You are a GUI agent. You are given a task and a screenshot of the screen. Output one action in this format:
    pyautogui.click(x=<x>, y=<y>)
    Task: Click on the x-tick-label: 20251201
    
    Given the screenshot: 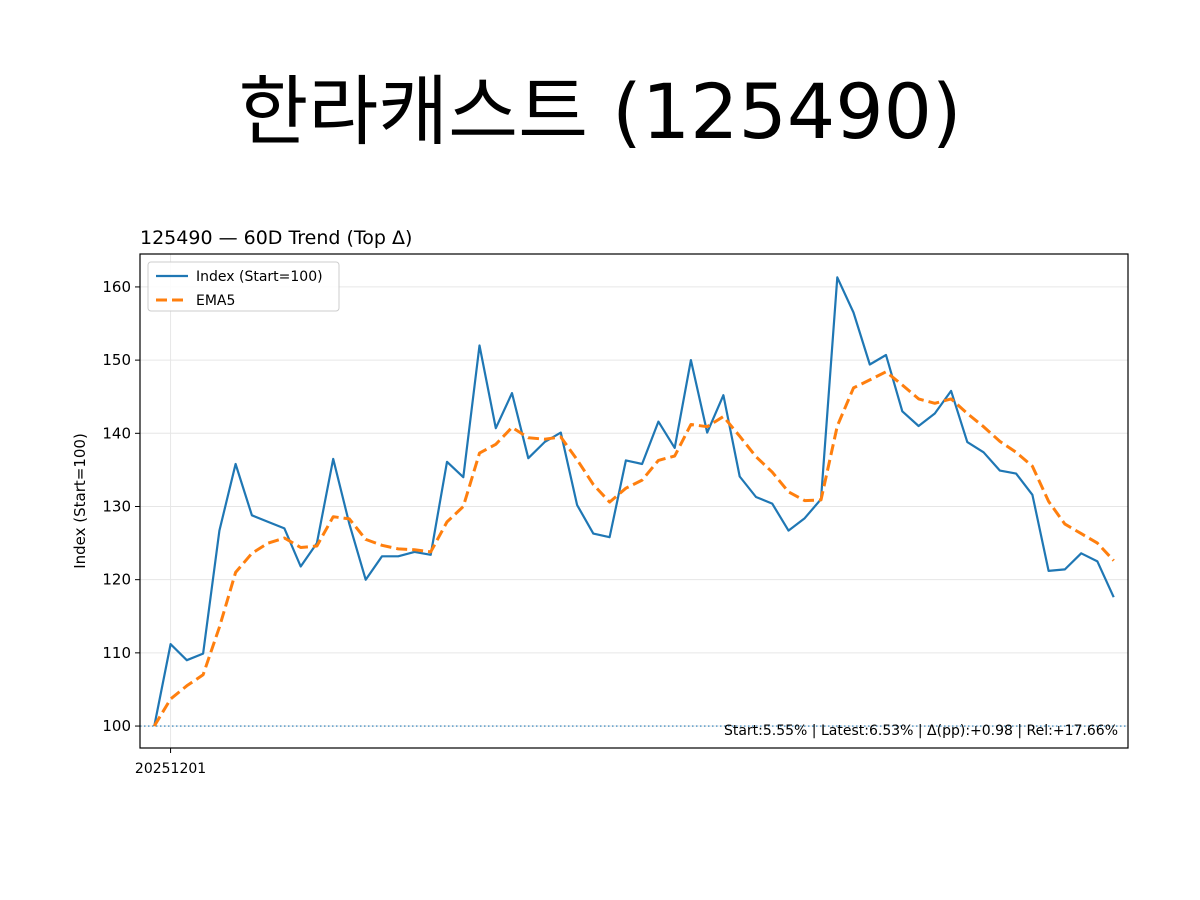 What is the action you would take?
    pyautogui.click(x=170, y=769)
    